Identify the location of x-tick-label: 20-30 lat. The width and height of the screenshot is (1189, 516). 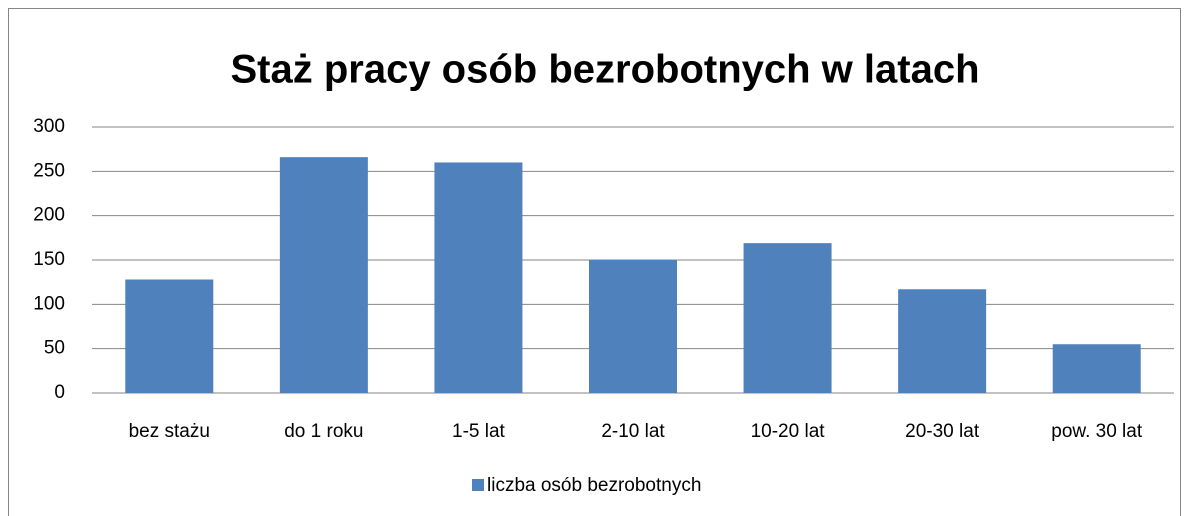
(942, 431).